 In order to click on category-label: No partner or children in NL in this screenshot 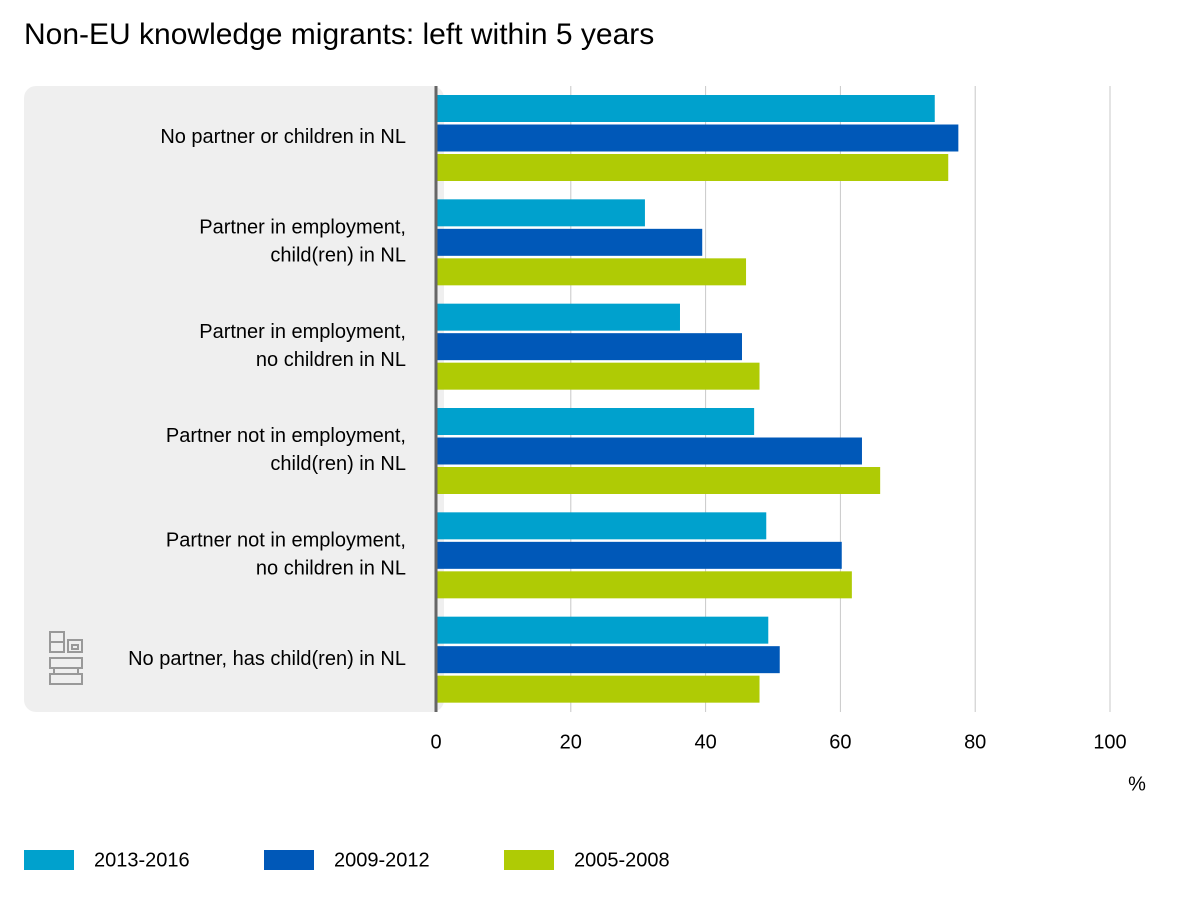, I will do `click(283, 137)`.